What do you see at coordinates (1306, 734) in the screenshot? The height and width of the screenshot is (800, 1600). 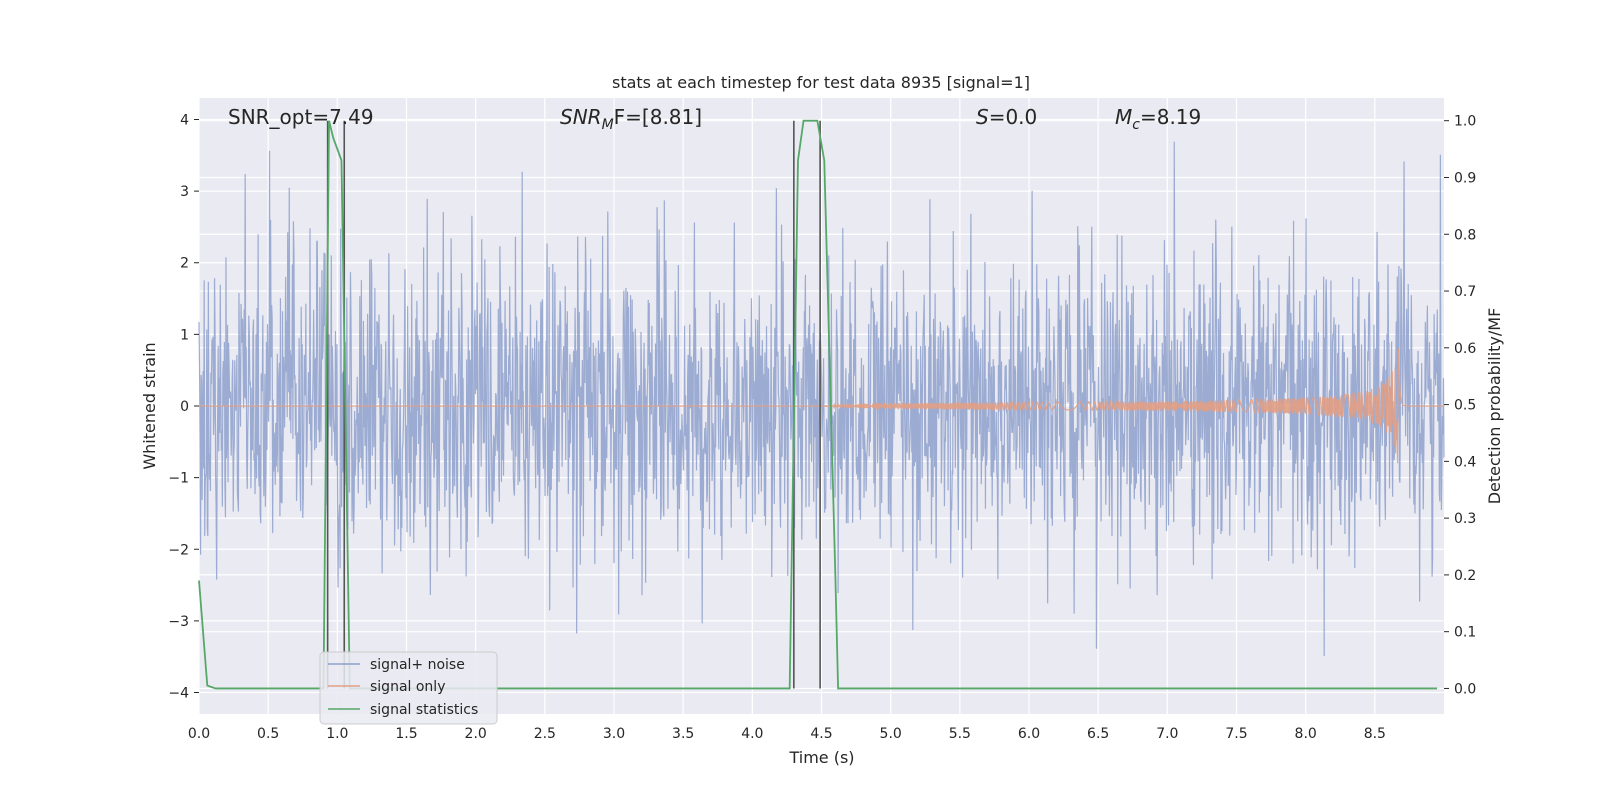 I see `x-tick-label: 8.0` at bounding box center [1306, 734].